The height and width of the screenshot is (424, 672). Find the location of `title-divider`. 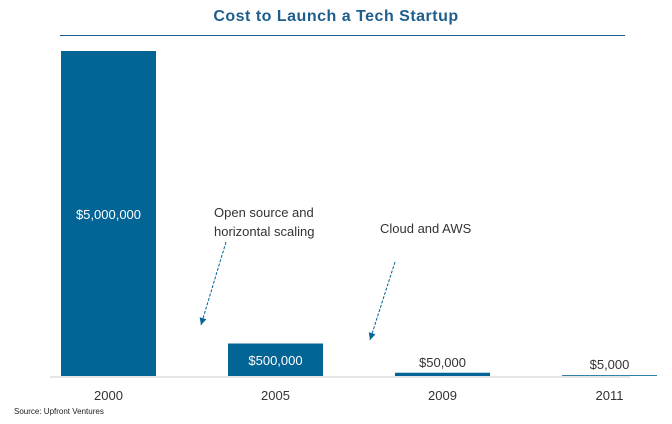

title-divider is located at coordinates (342, 35).